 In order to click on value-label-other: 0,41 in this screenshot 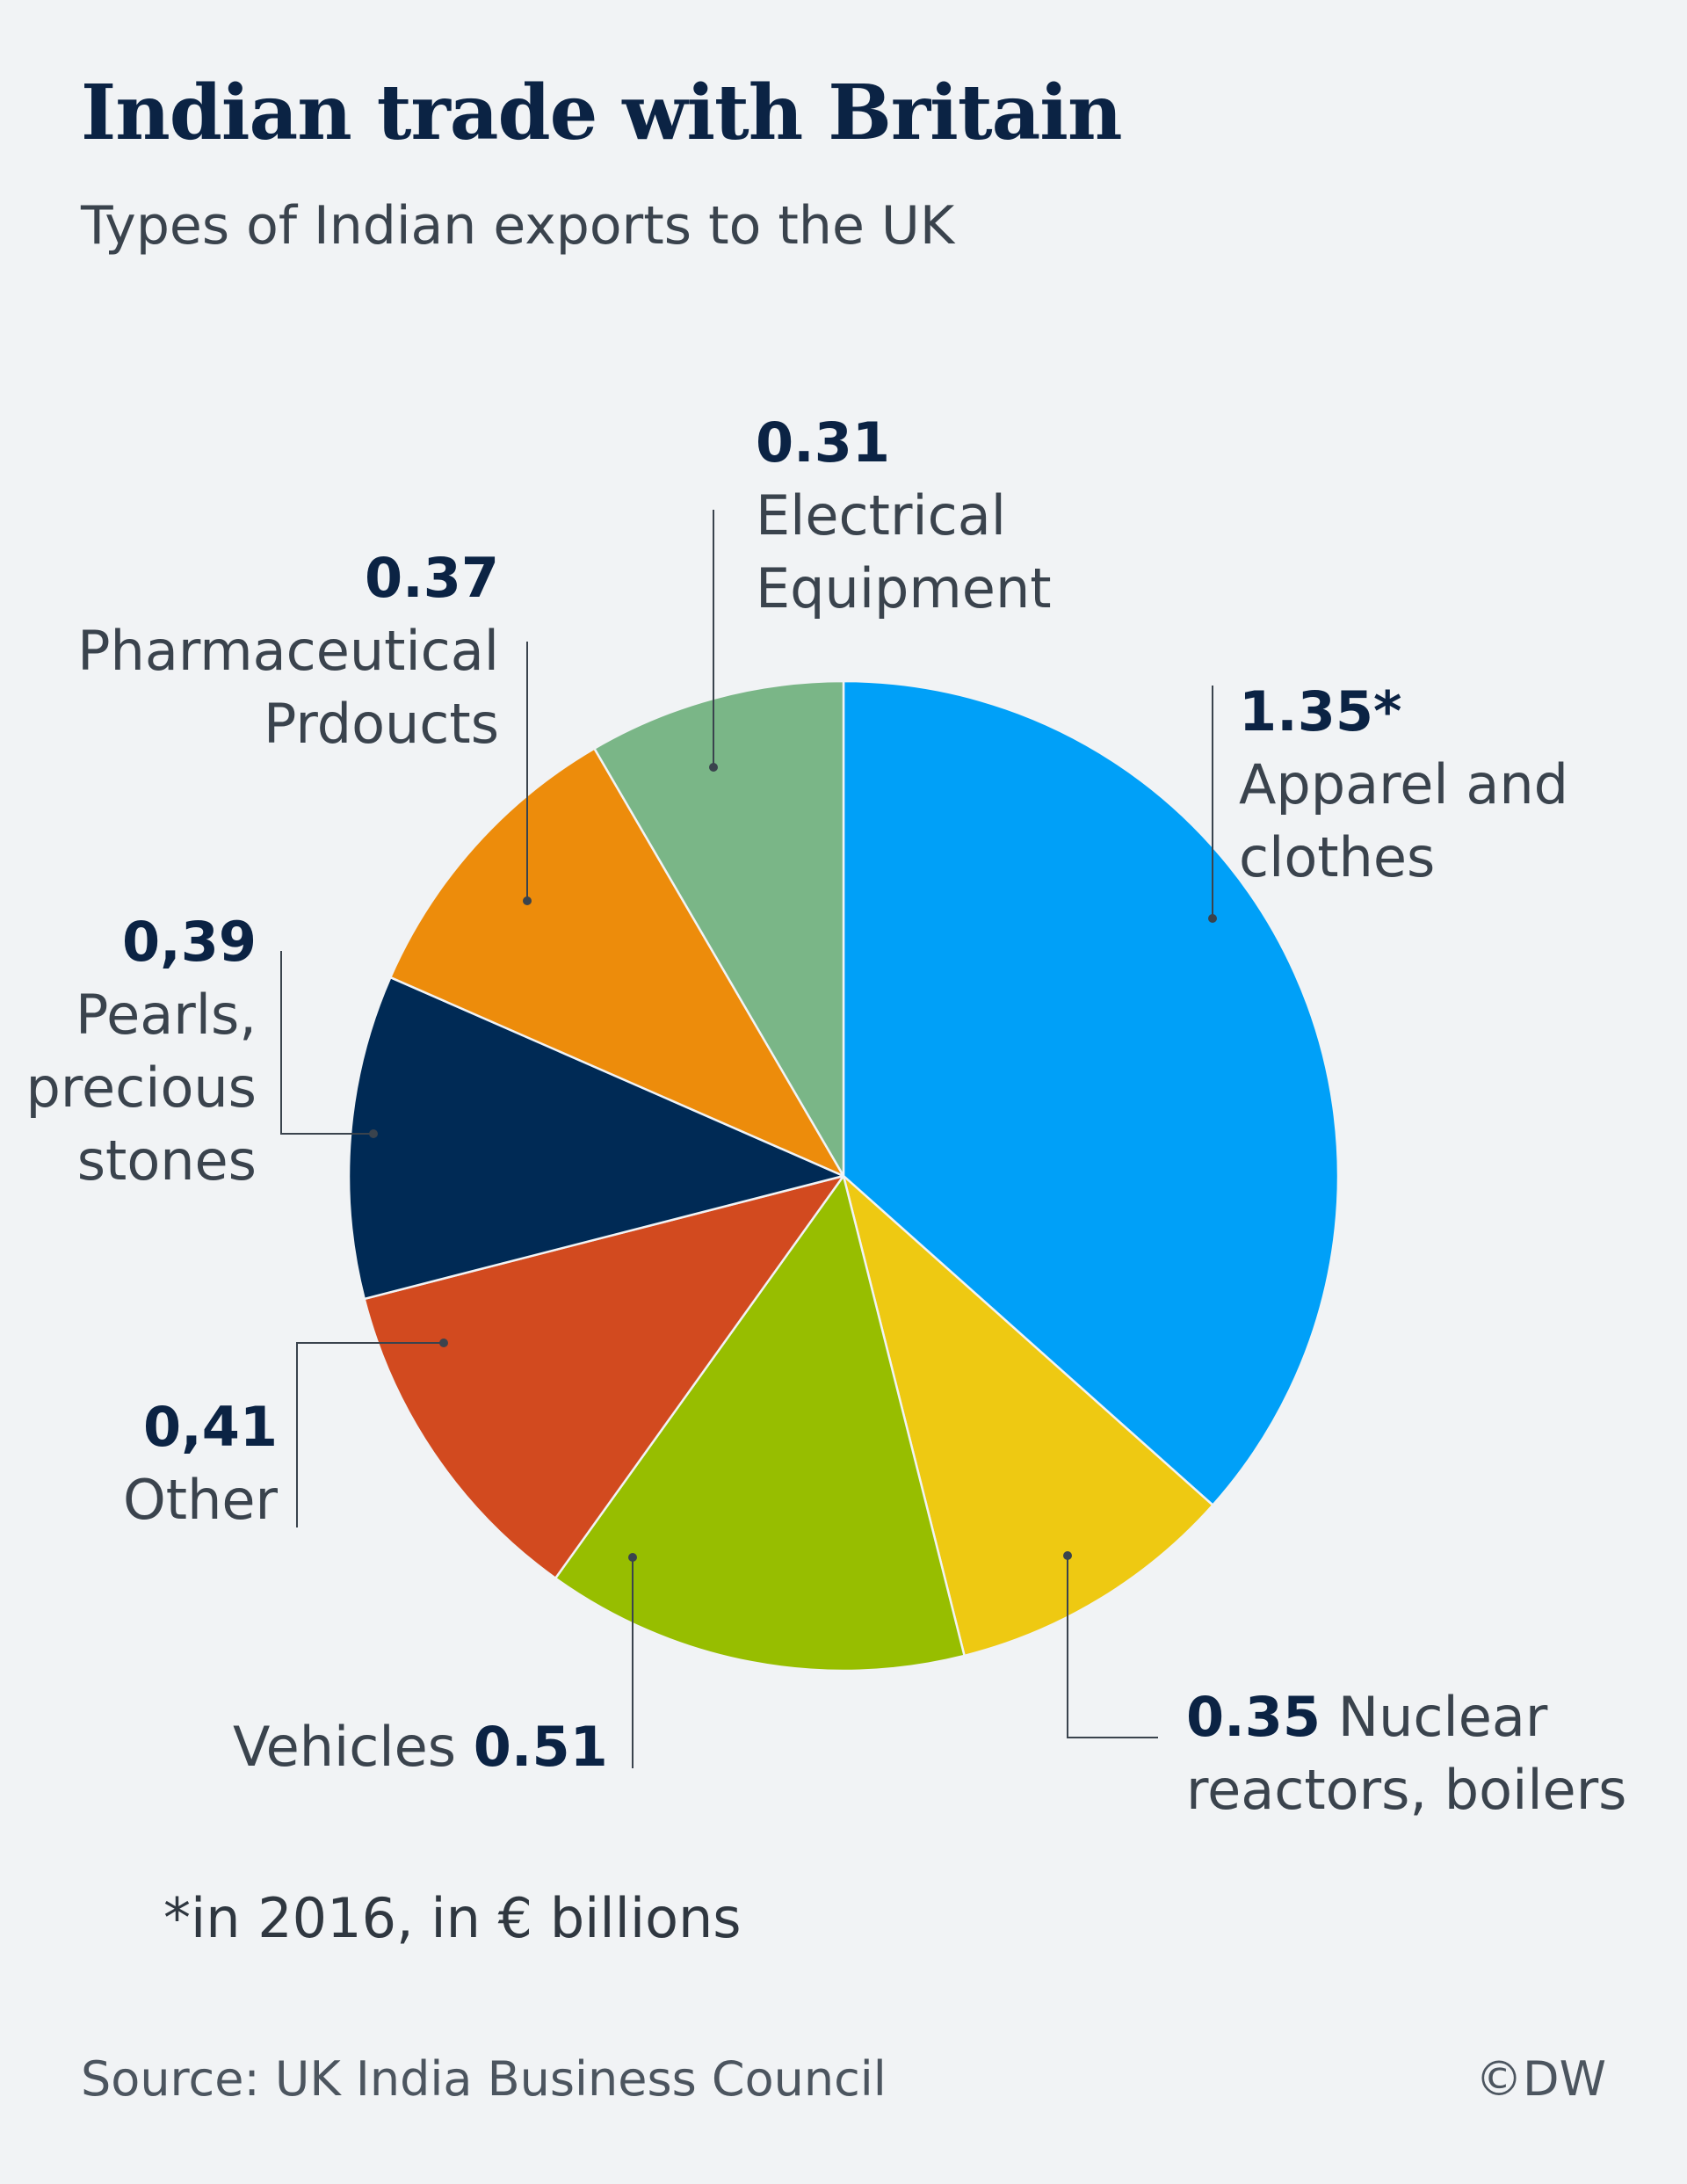, I will do `click(210, 1427)`.